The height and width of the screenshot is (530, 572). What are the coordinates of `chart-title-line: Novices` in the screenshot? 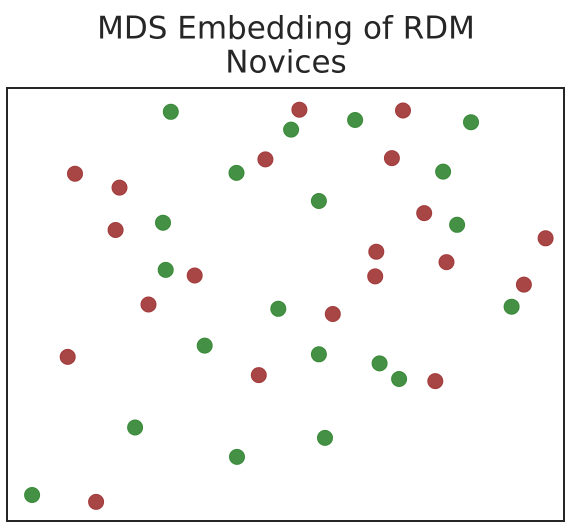 It's located at (285, 63).